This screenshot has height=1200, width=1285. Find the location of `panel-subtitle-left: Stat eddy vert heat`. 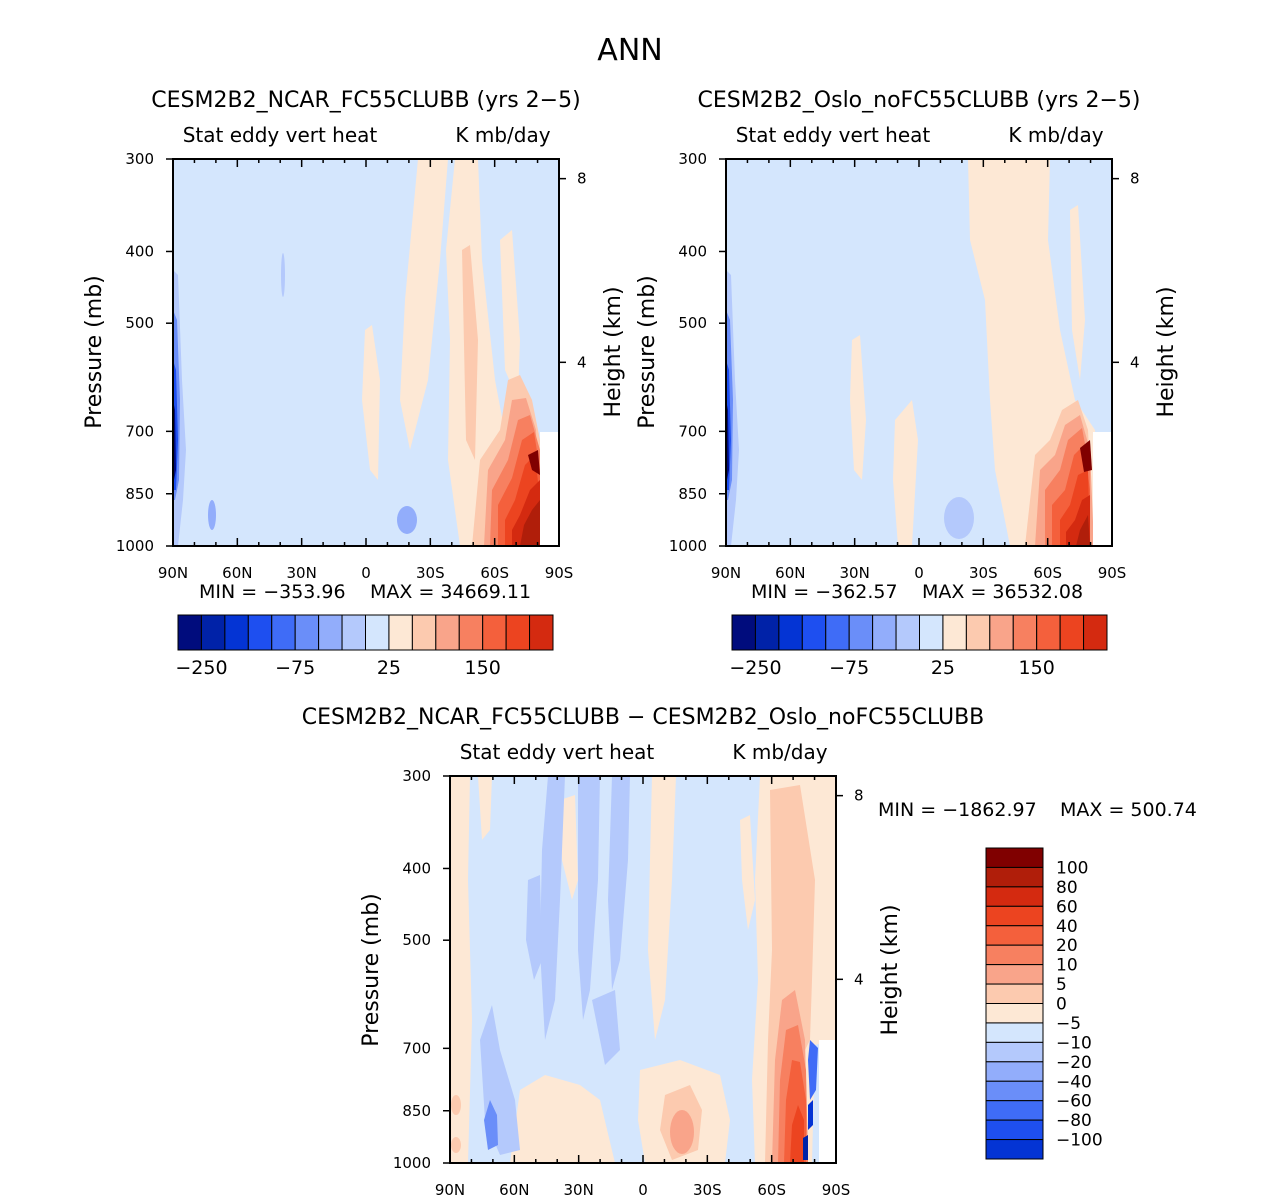

panel-subtitle-left: Stat eddy vert heat is located at coordinates (280, 135).